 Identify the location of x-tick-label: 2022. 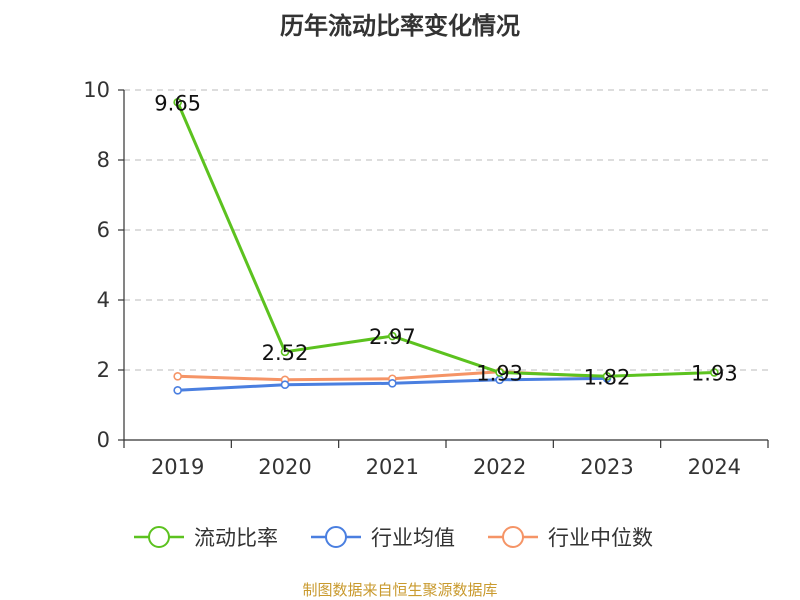
(499, 467).